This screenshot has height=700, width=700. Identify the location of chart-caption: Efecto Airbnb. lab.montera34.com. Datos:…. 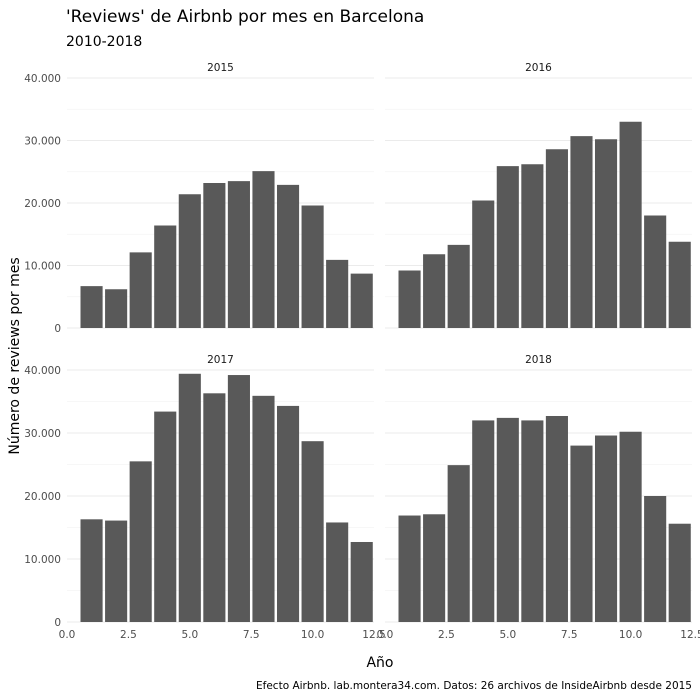
(474, 686).